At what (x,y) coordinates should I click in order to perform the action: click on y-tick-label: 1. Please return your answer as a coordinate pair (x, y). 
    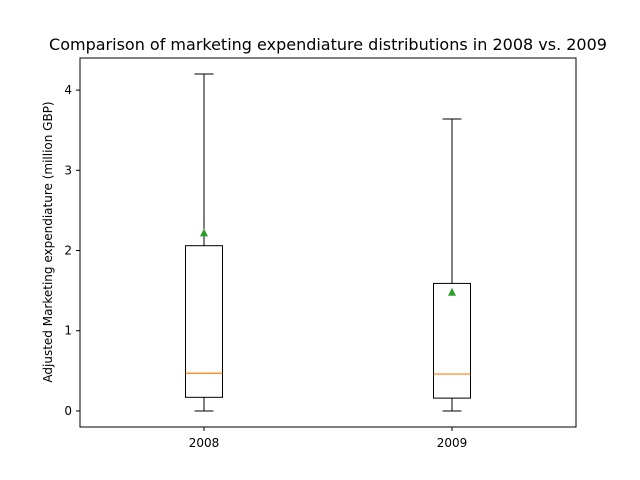
    Looking at the image, I should click on (68, 331).